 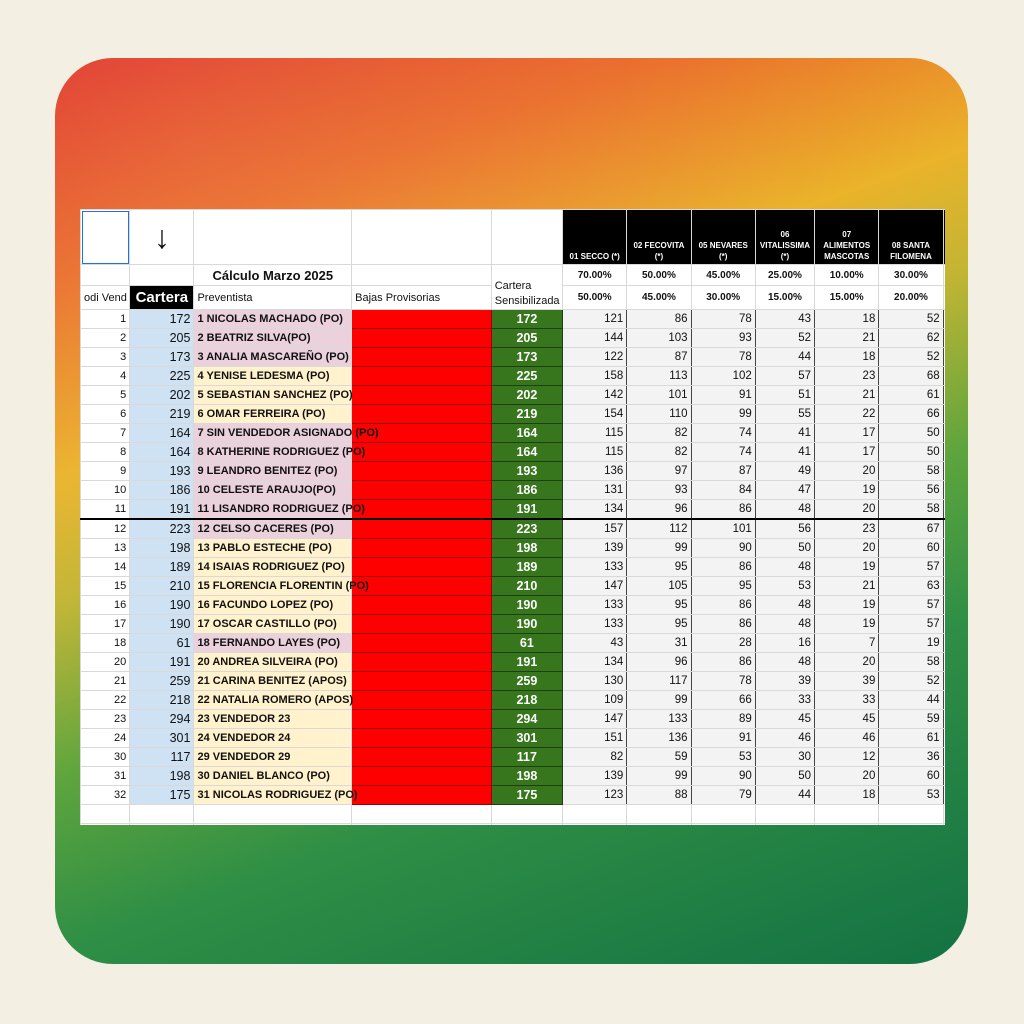 I want to click on brand-value-cell: 7, so click(x=847, y=643).